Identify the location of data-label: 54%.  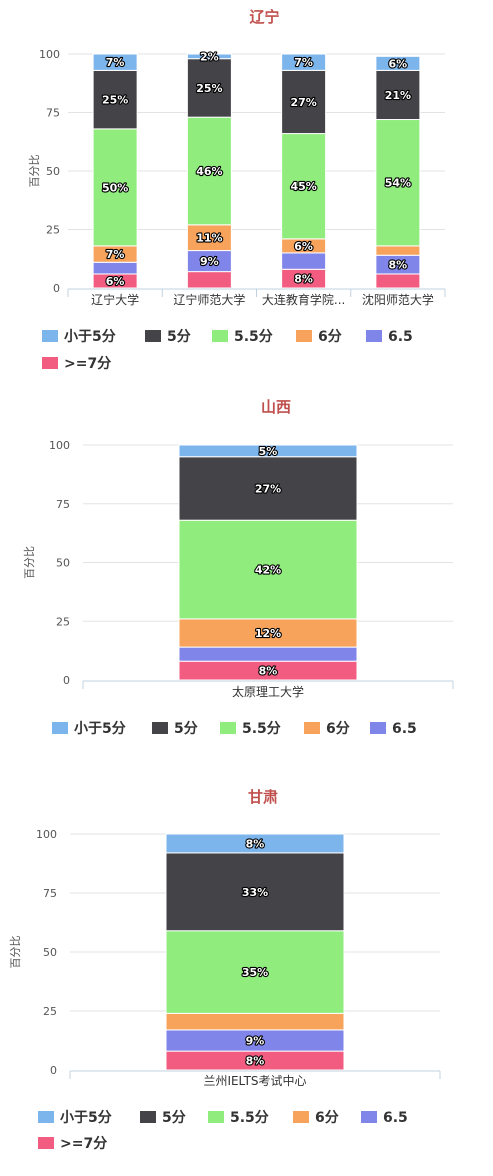
(398, 183).